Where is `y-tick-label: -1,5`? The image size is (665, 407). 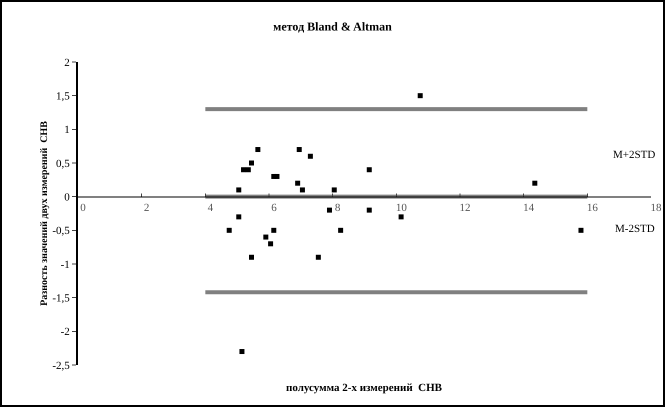 y-tick-label: -1,5 is located at coordinates (61, 298).